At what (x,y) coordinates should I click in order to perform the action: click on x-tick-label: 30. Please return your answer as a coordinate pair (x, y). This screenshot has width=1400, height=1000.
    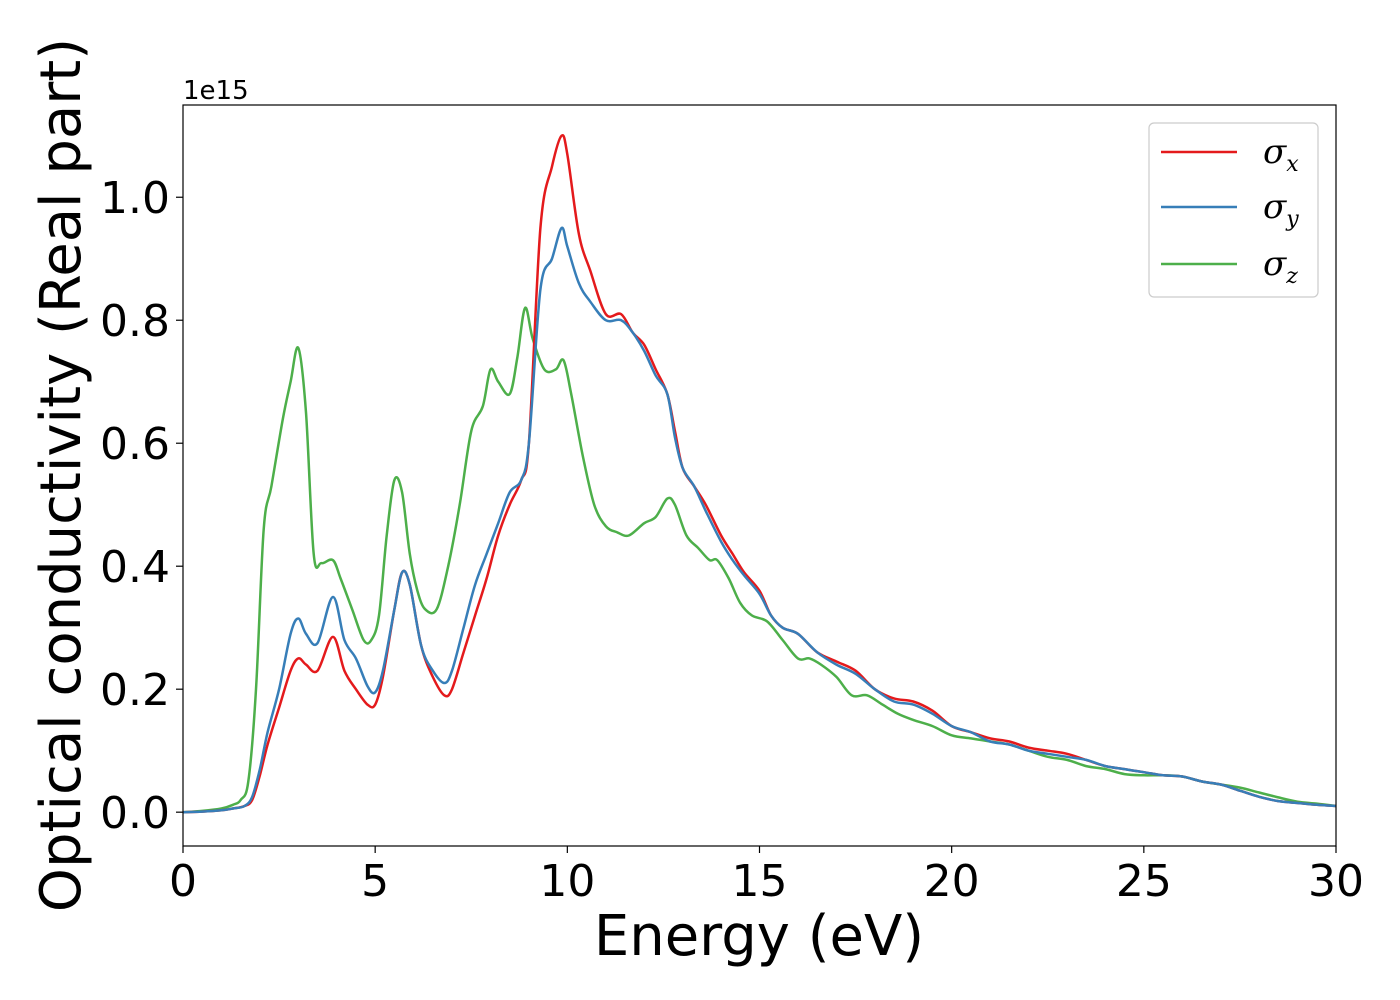
    Looking at the image, I should click on (1336, 881).